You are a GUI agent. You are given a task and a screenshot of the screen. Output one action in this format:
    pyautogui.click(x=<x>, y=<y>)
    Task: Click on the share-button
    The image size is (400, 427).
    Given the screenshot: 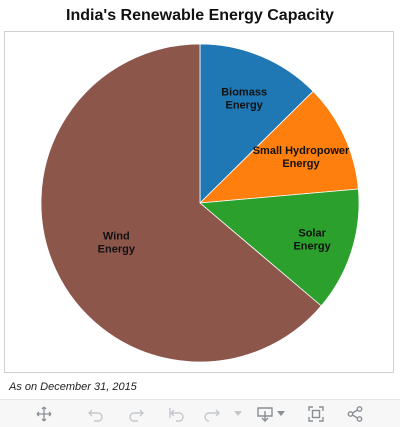 What is the action you would take?
    pyautogui.click(x=355, y=414)
    